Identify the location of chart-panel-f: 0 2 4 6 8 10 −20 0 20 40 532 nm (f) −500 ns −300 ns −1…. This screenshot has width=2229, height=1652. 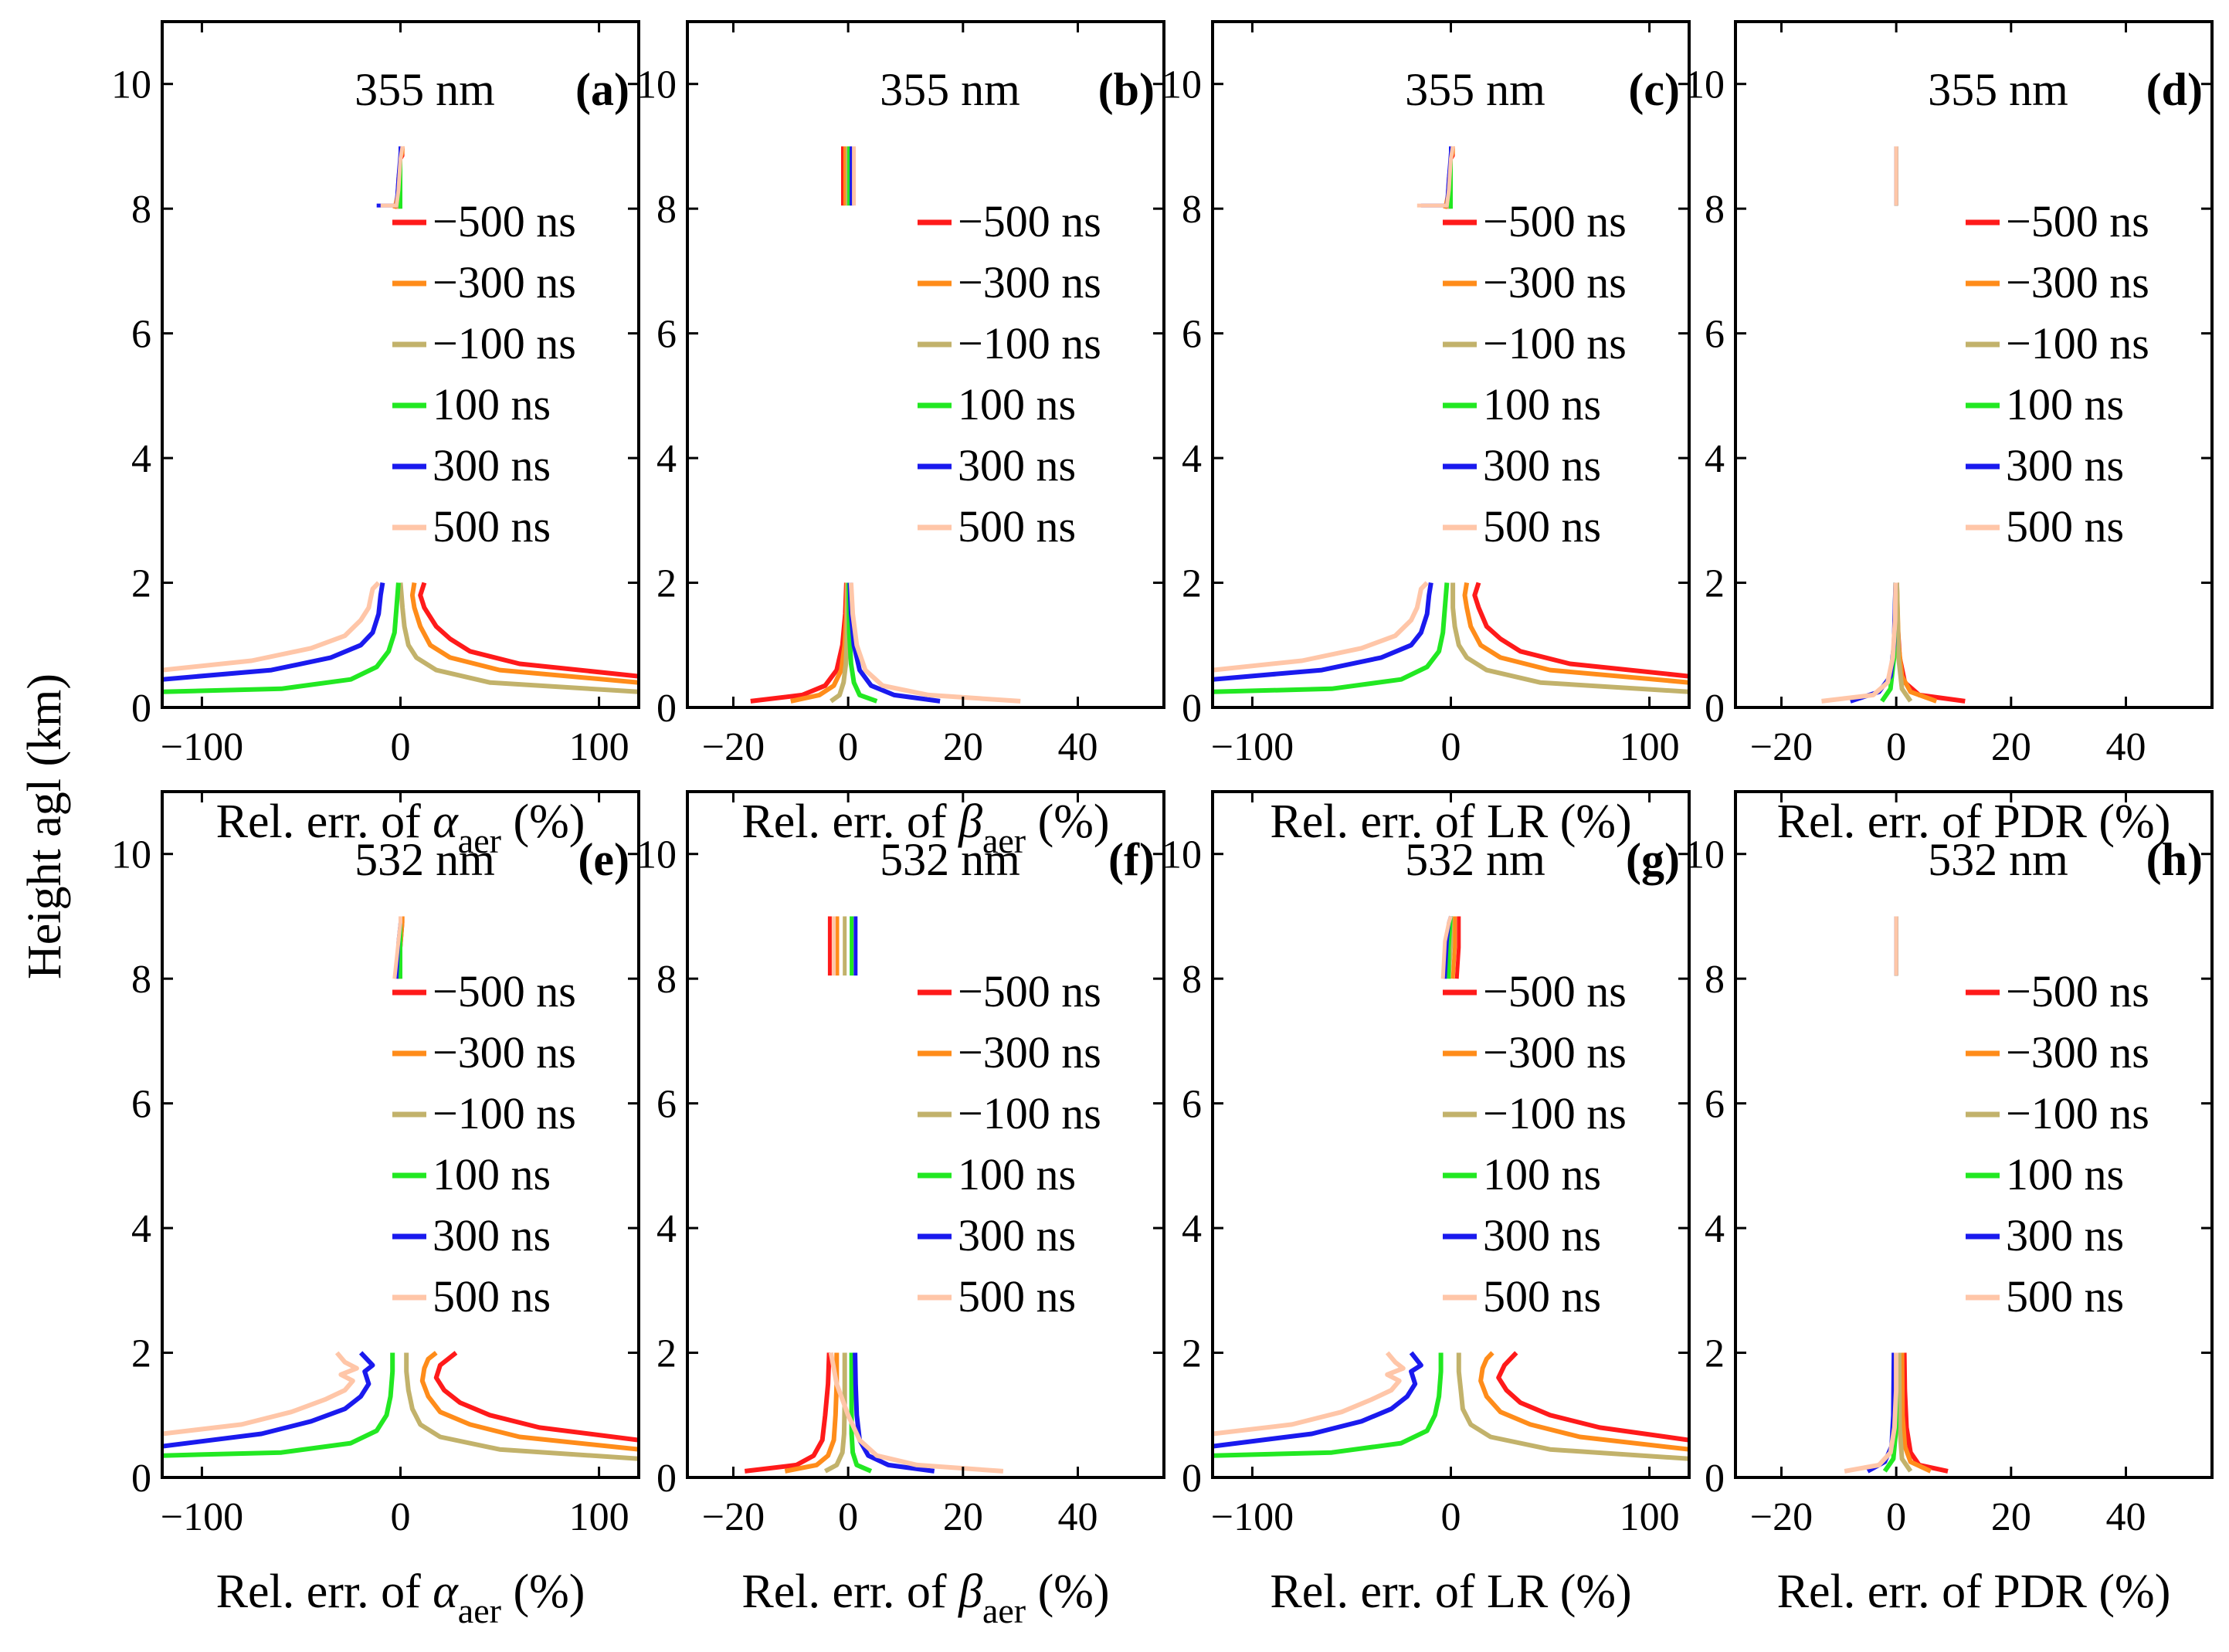
(900, 1210).